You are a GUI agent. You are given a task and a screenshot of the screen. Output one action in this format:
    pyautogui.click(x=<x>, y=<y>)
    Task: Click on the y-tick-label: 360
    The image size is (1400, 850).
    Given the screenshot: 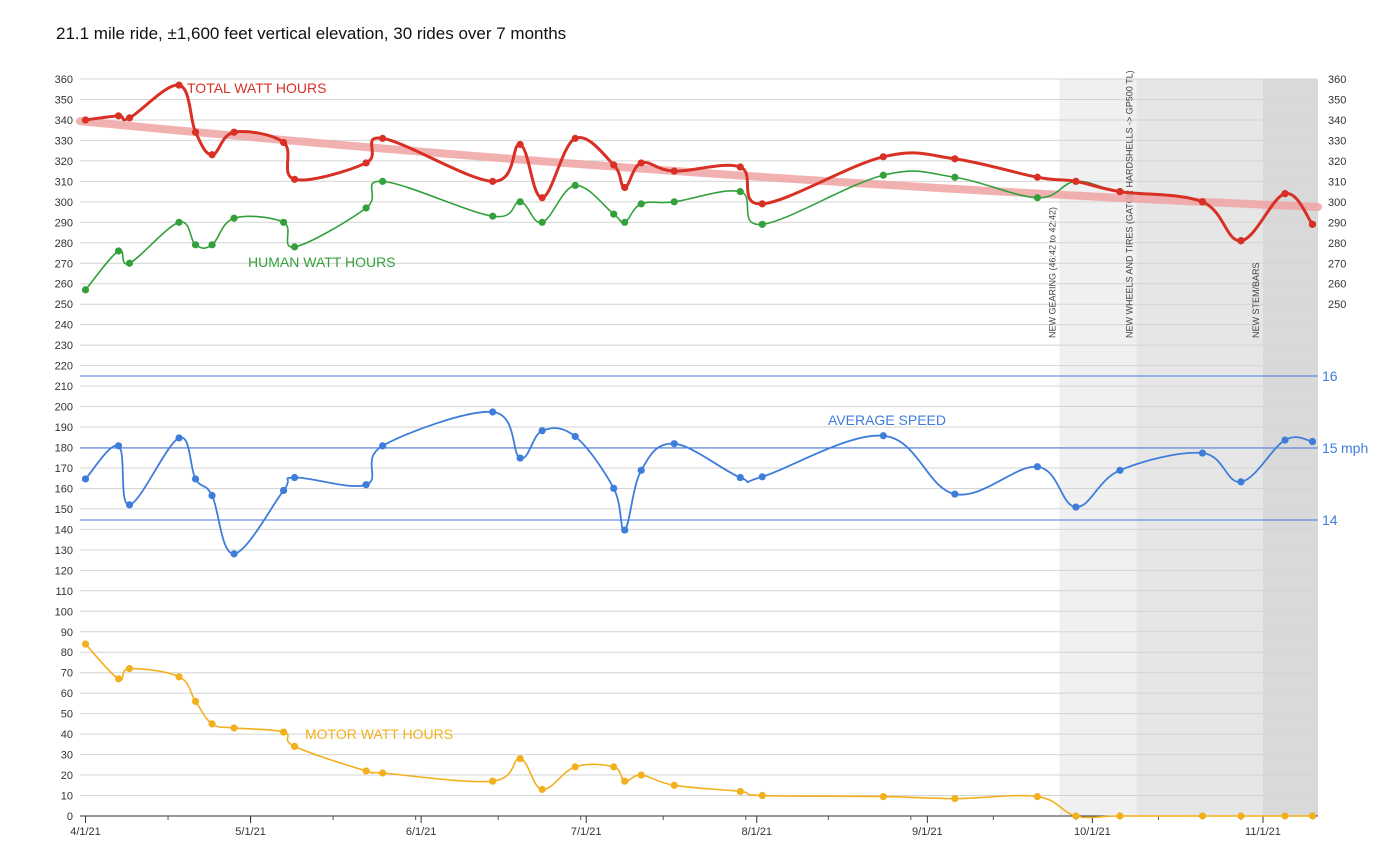 What is the action you would take?
    pyautogui.click(x=64, y=80)
    